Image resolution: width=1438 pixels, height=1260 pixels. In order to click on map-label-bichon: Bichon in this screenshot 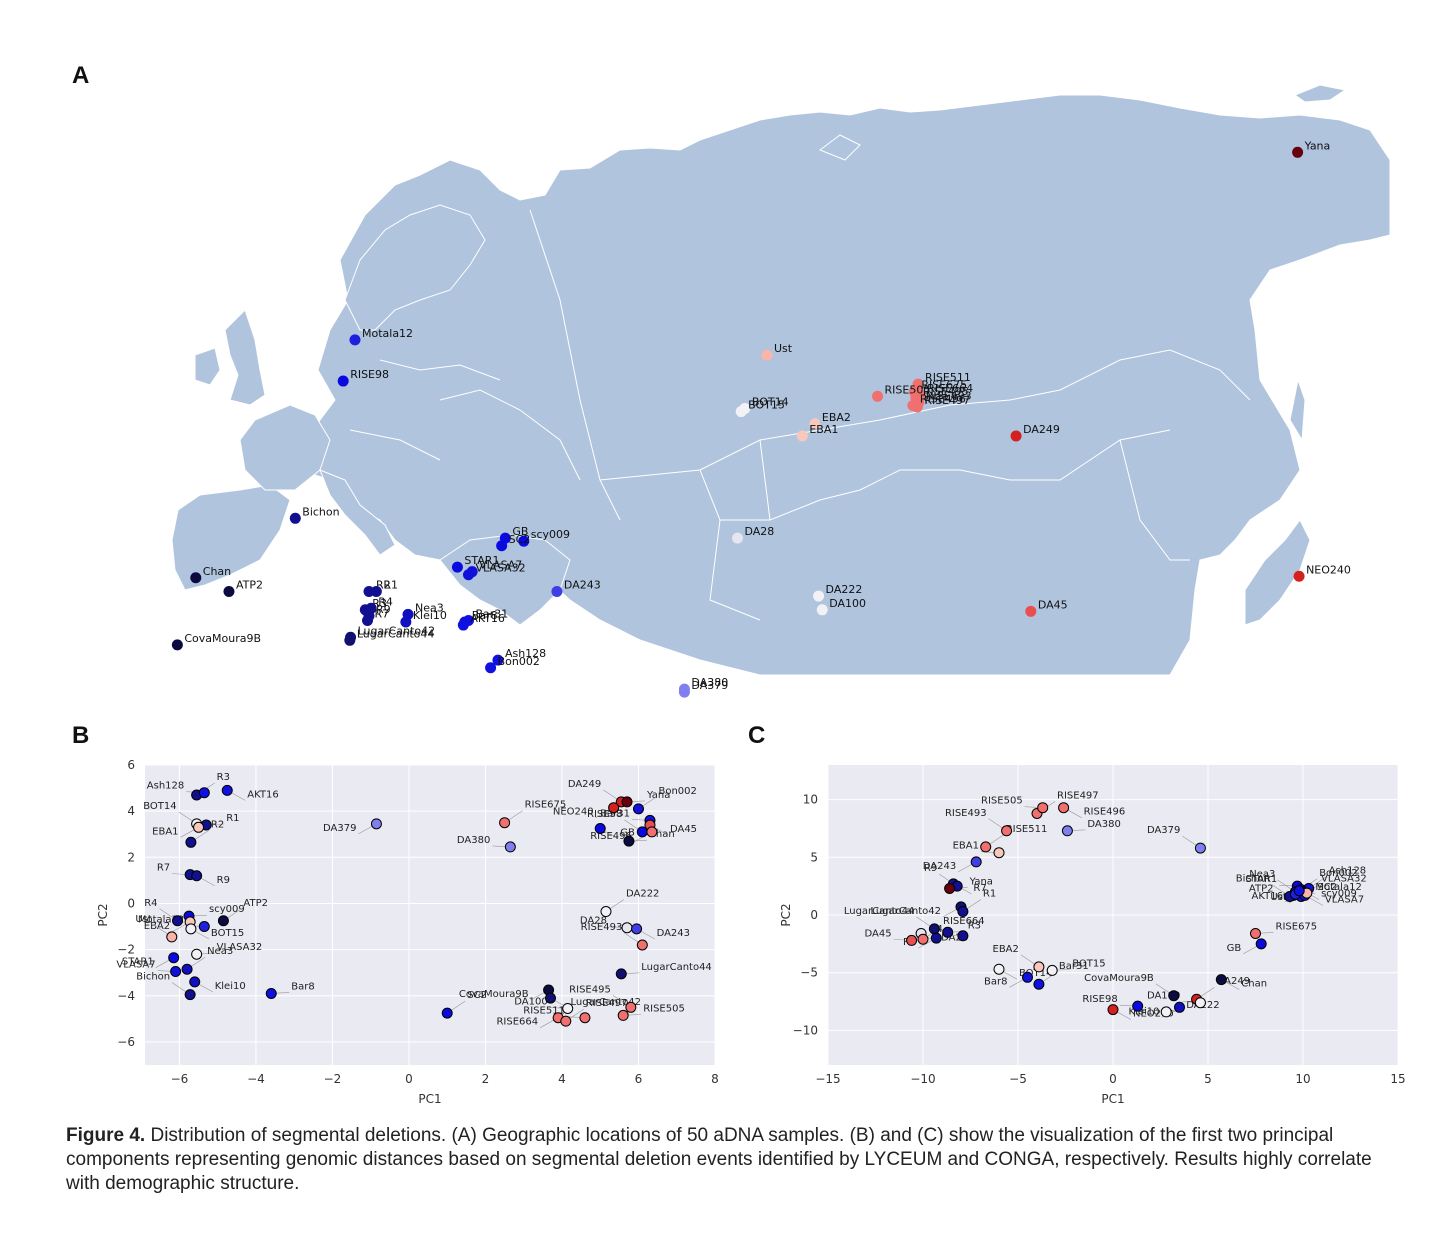, I will do `click(320, 511)`.